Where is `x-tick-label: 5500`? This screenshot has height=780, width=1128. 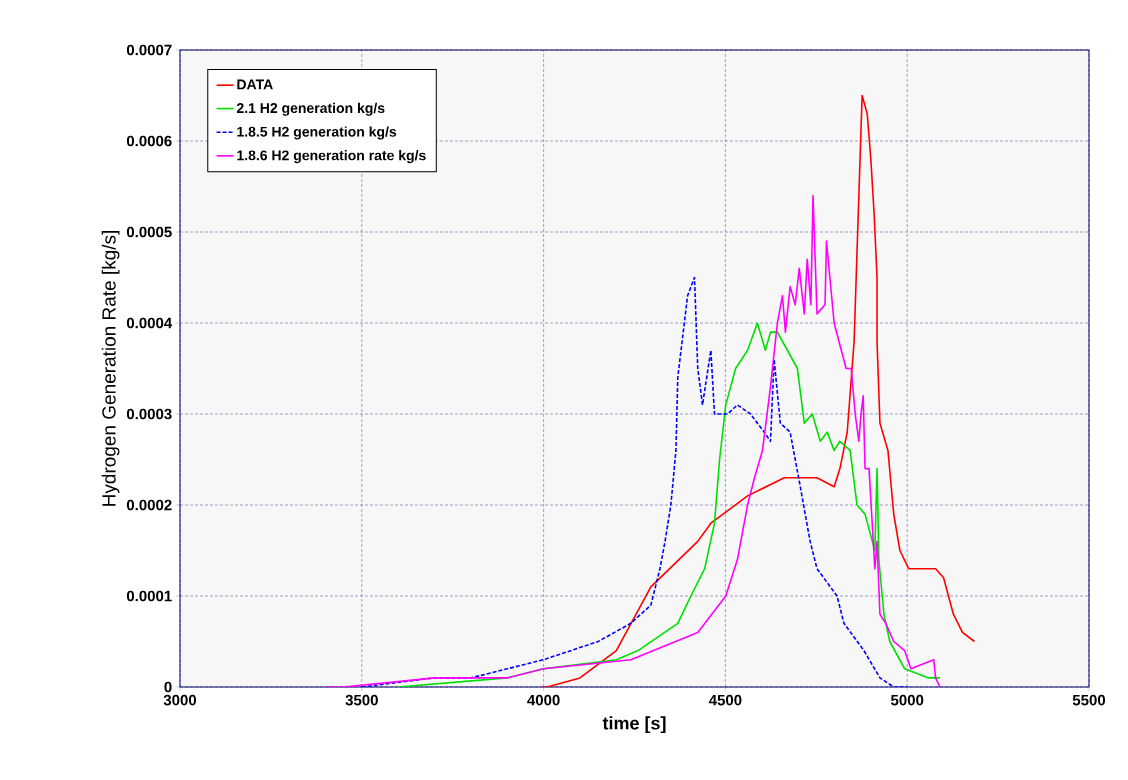
x-tick-label: 5500 is located at coordinates (1089, 700).